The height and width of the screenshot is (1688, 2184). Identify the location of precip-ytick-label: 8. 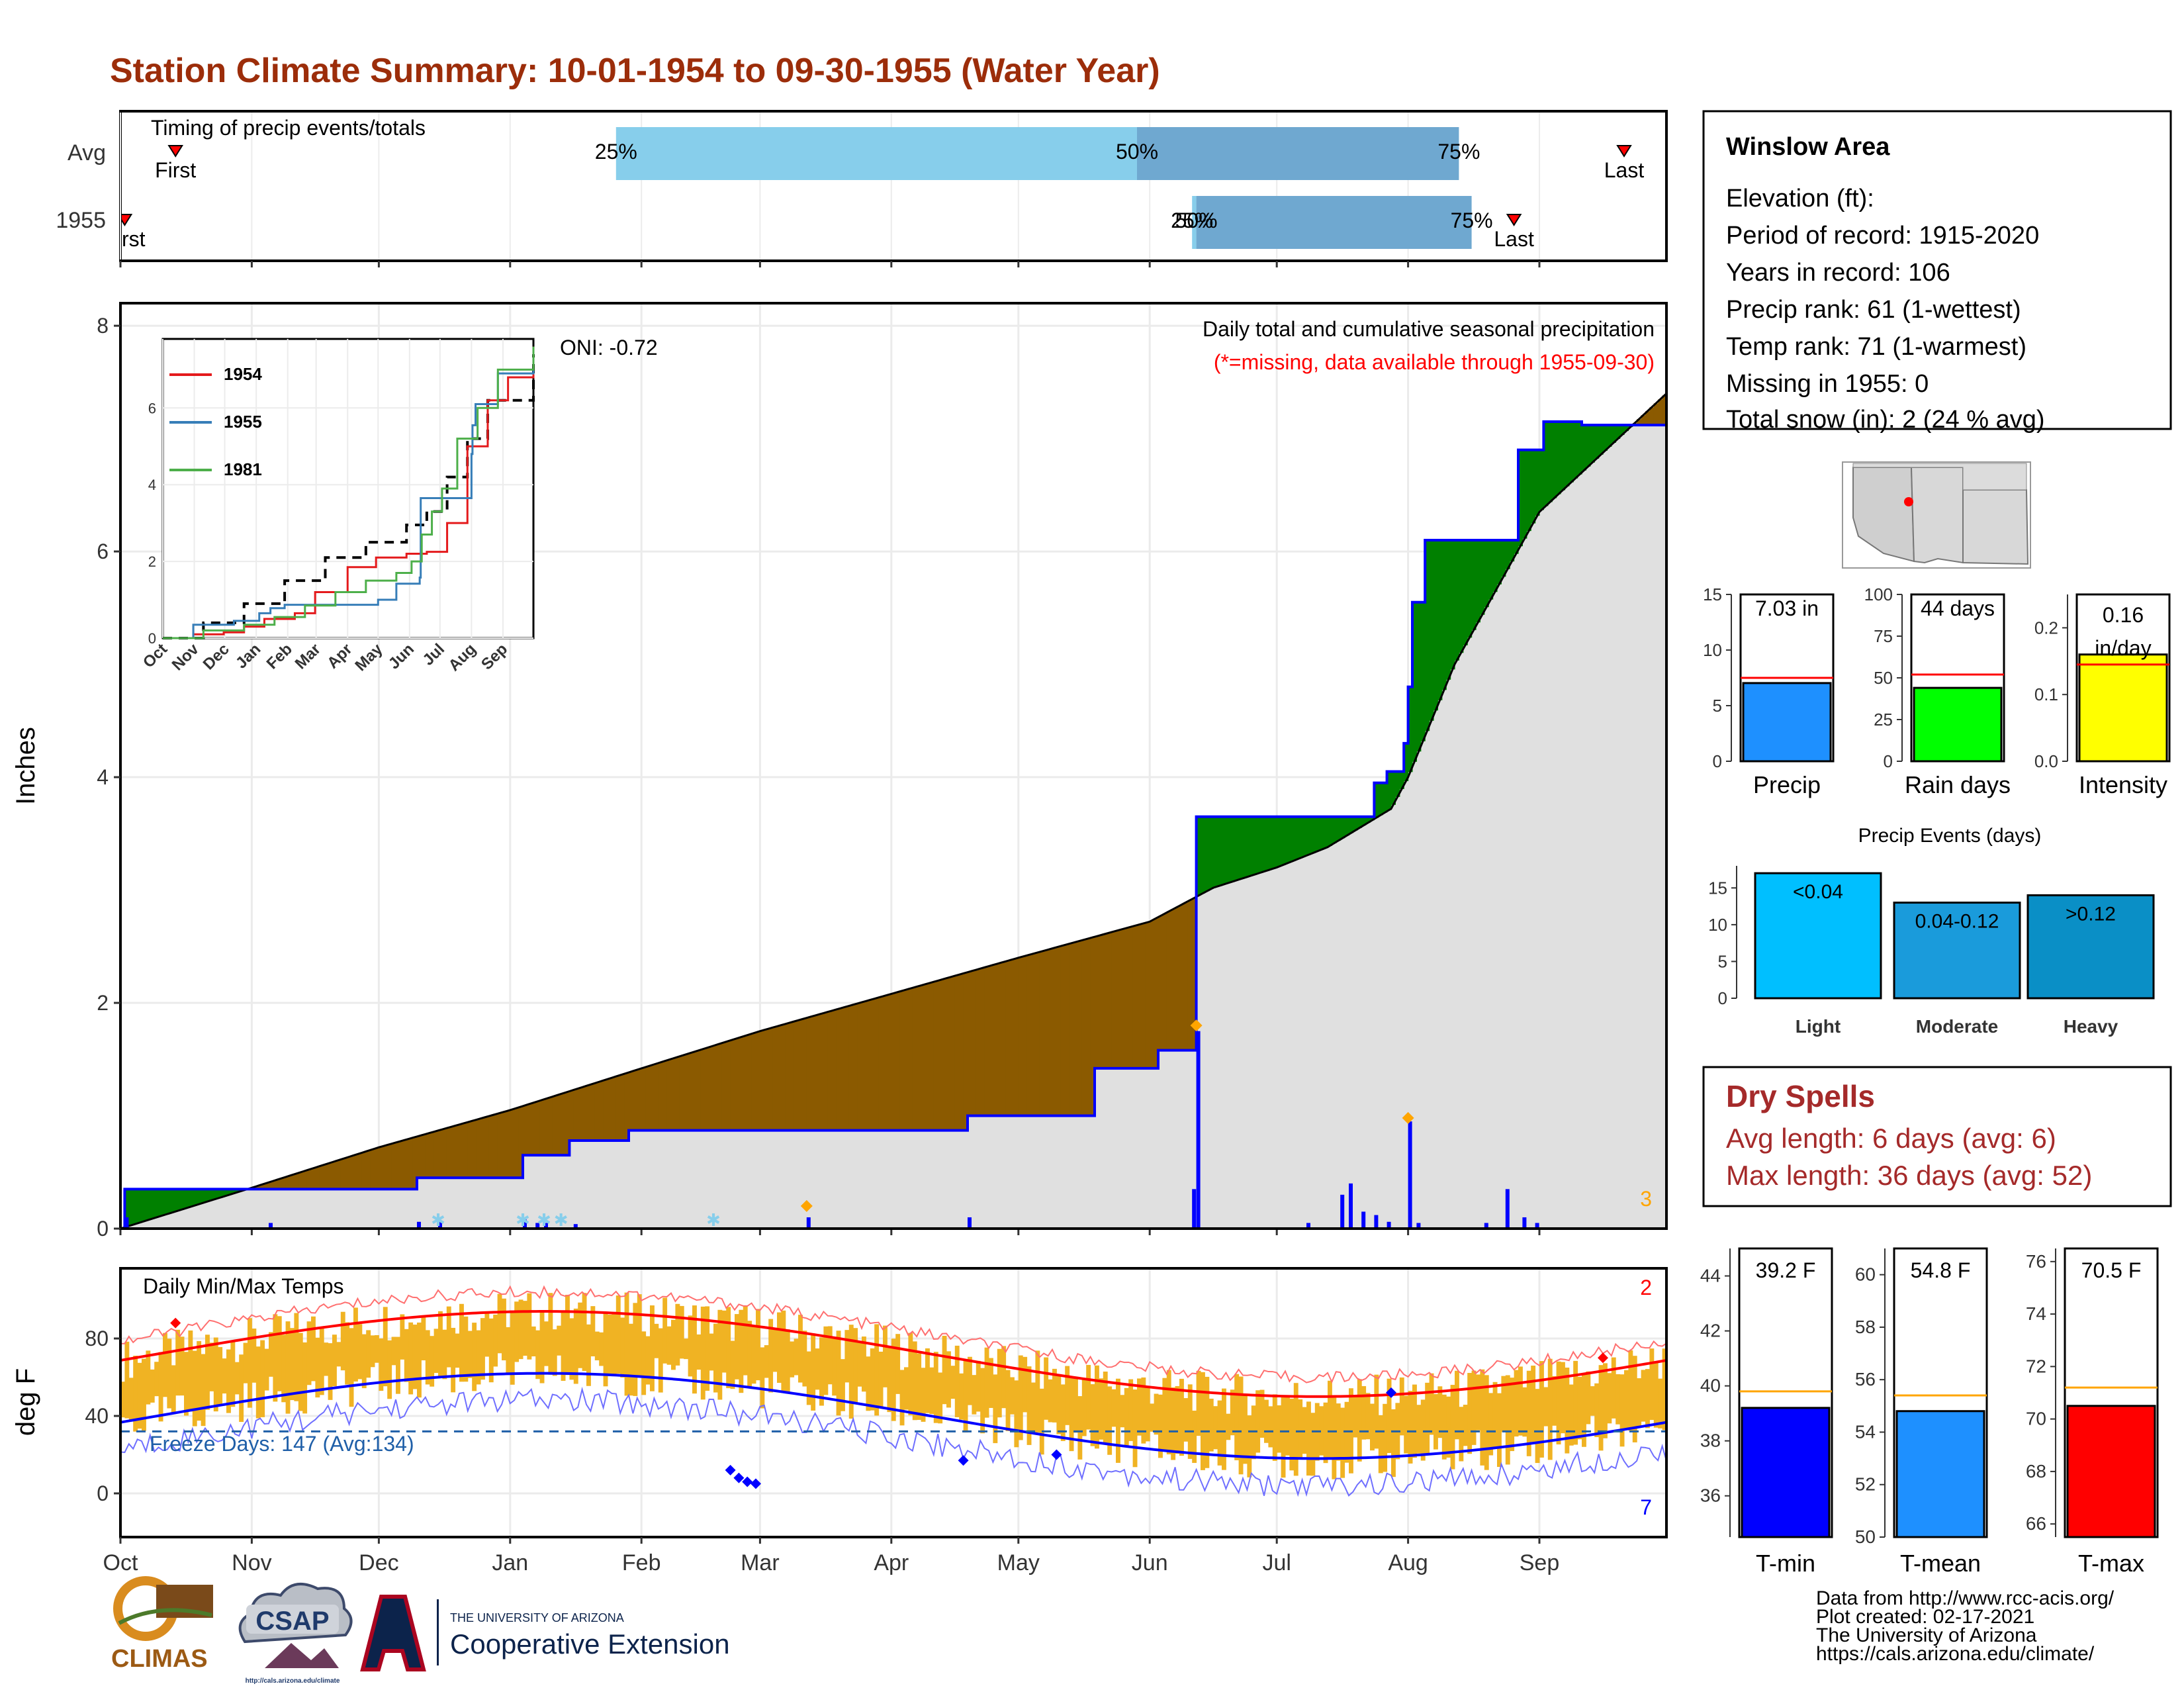
(103, 326).